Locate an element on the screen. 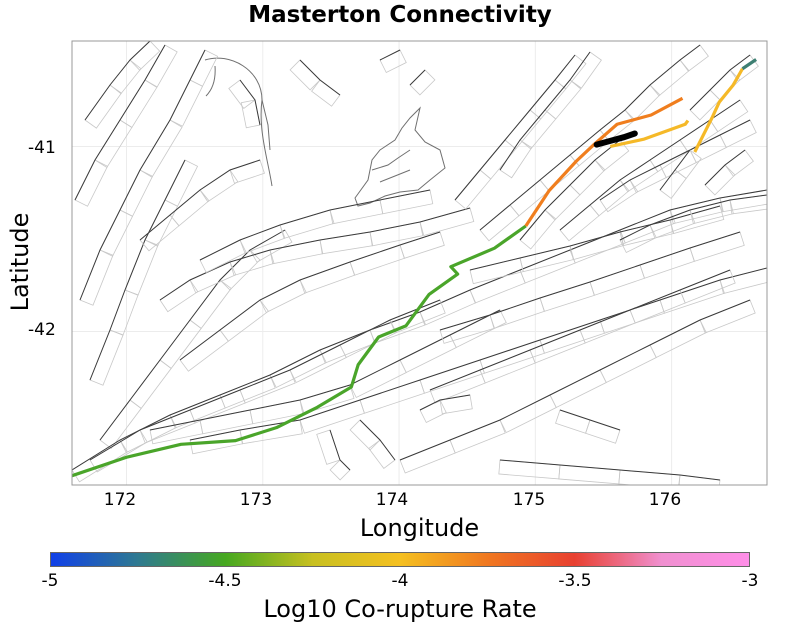  colorbar-tick-label: -4.5 is located at coordinates (225, 581).